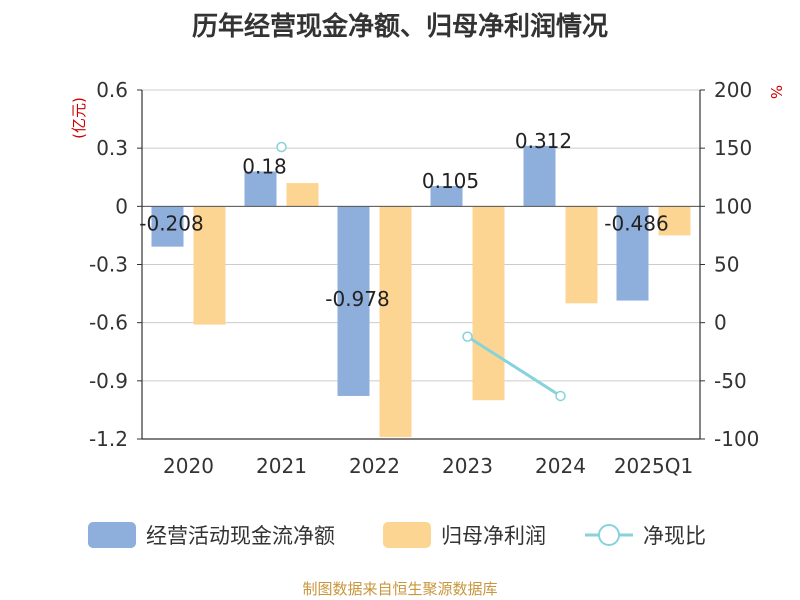  What do you see at coordinates (560, 466) in the screenshot?
I see `x-axis-tick-label: 2024` at bounding box center [560, 466].